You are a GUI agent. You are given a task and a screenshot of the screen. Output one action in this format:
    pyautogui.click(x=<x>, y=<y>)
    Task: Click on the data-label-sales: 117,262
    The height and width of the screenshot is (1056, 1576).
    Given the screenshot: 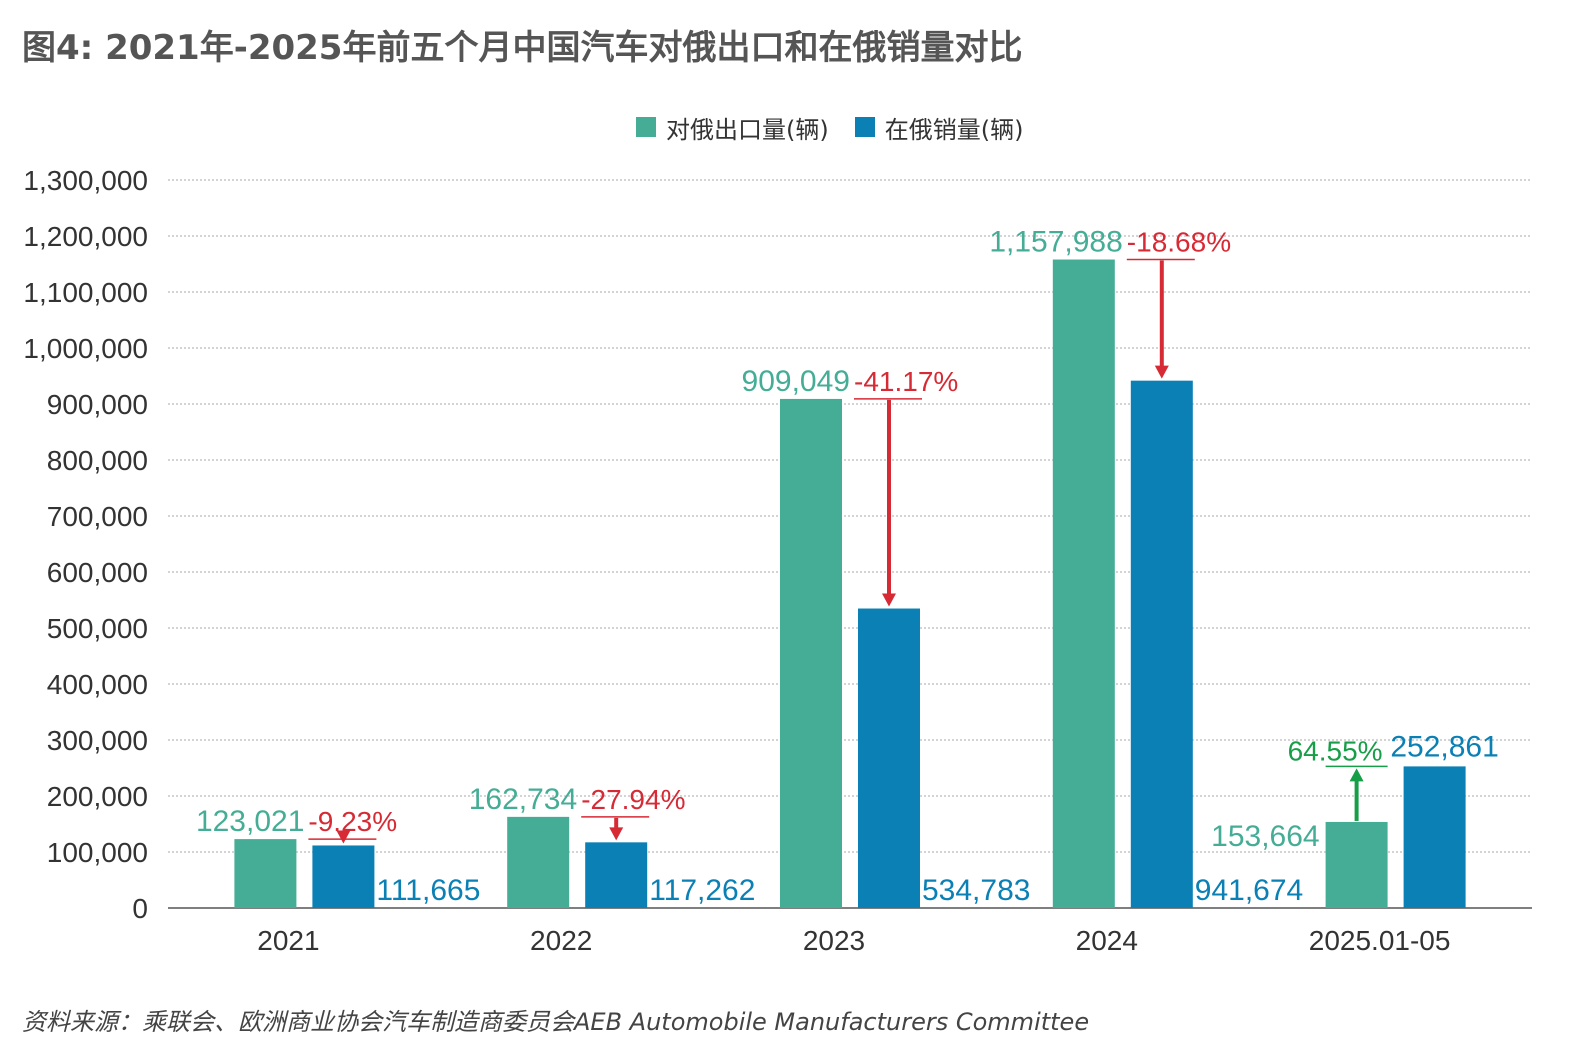 What is the action you would take?
    pyautogui.click(x=702, y=890)
    